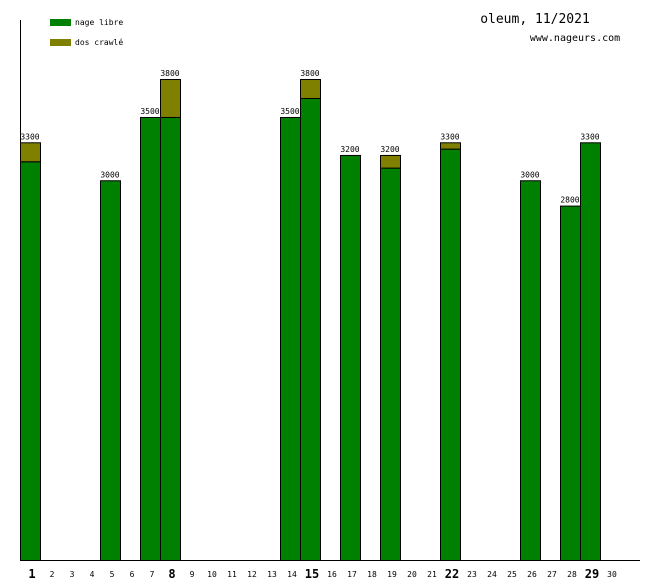 The height and width of the screenshot is (580, 660). Describe the element at coordinates (512, 574) in the screenshot. I see `x-tick-label-25: 25` at that location.